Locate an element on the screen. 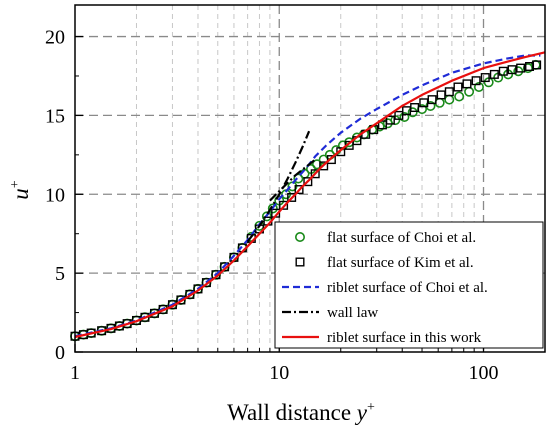 The height and width of the screenshot is (430, 550). legend-item: flat surface of Choi et al. is located at coordinates (385, 238).